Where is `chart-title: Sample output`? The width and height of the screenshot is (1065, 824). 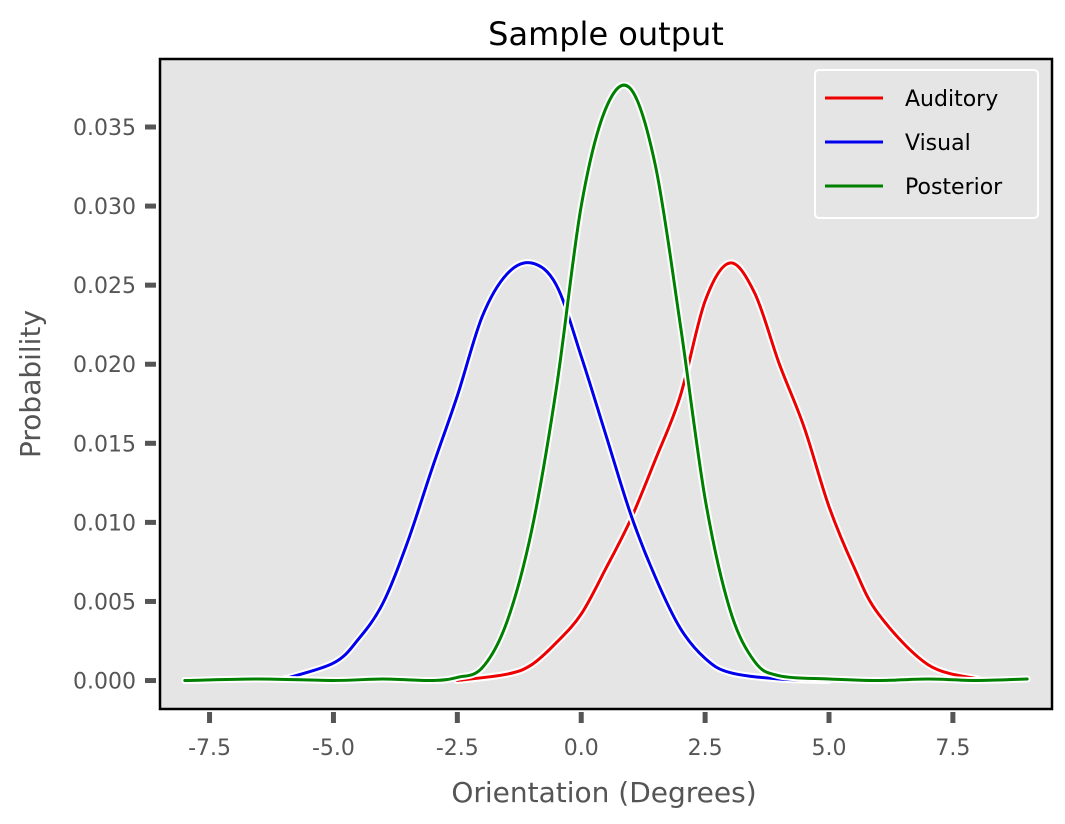
chart-title: Sample output is located at coordinates (606, 34).